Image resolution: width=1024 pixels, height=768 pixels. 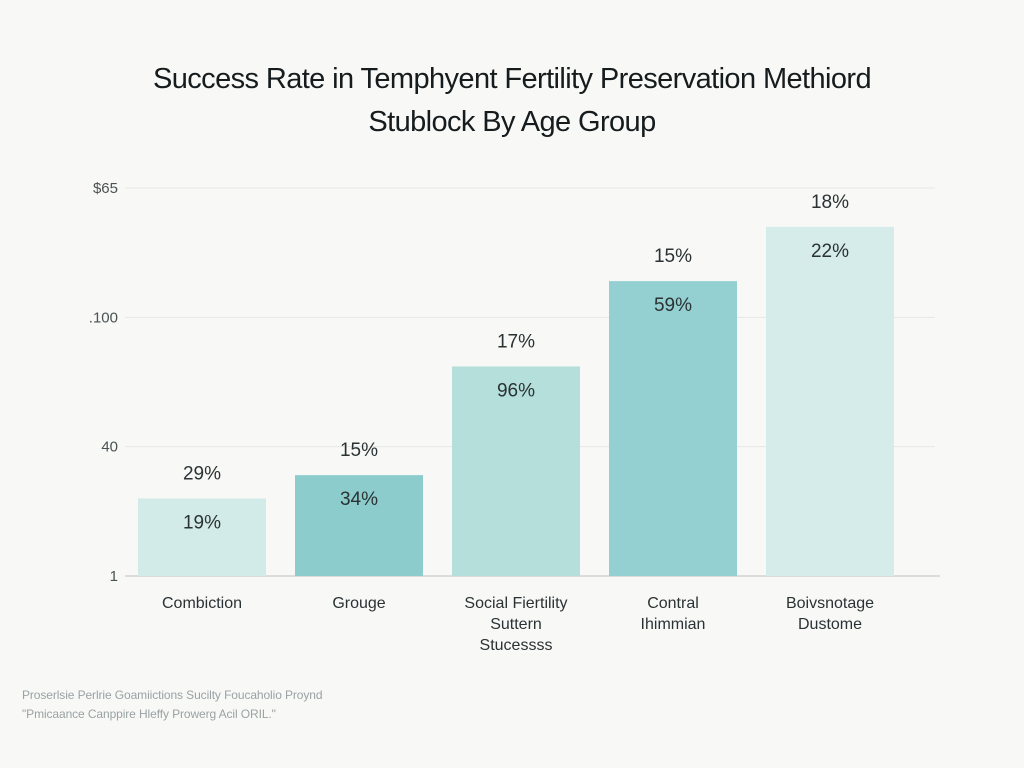 What do you see at coordinates (512, 122) in the screenshot?
I see `chart-title-line2: Stublock By Age Group` at bounding box center [512, 122].